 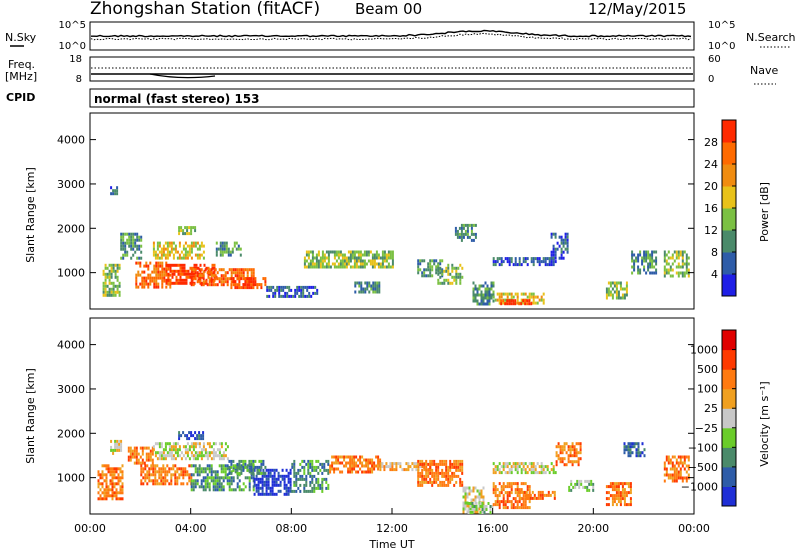 I want to click on power-colorbar-label: 8, so click(x=714, y=252).